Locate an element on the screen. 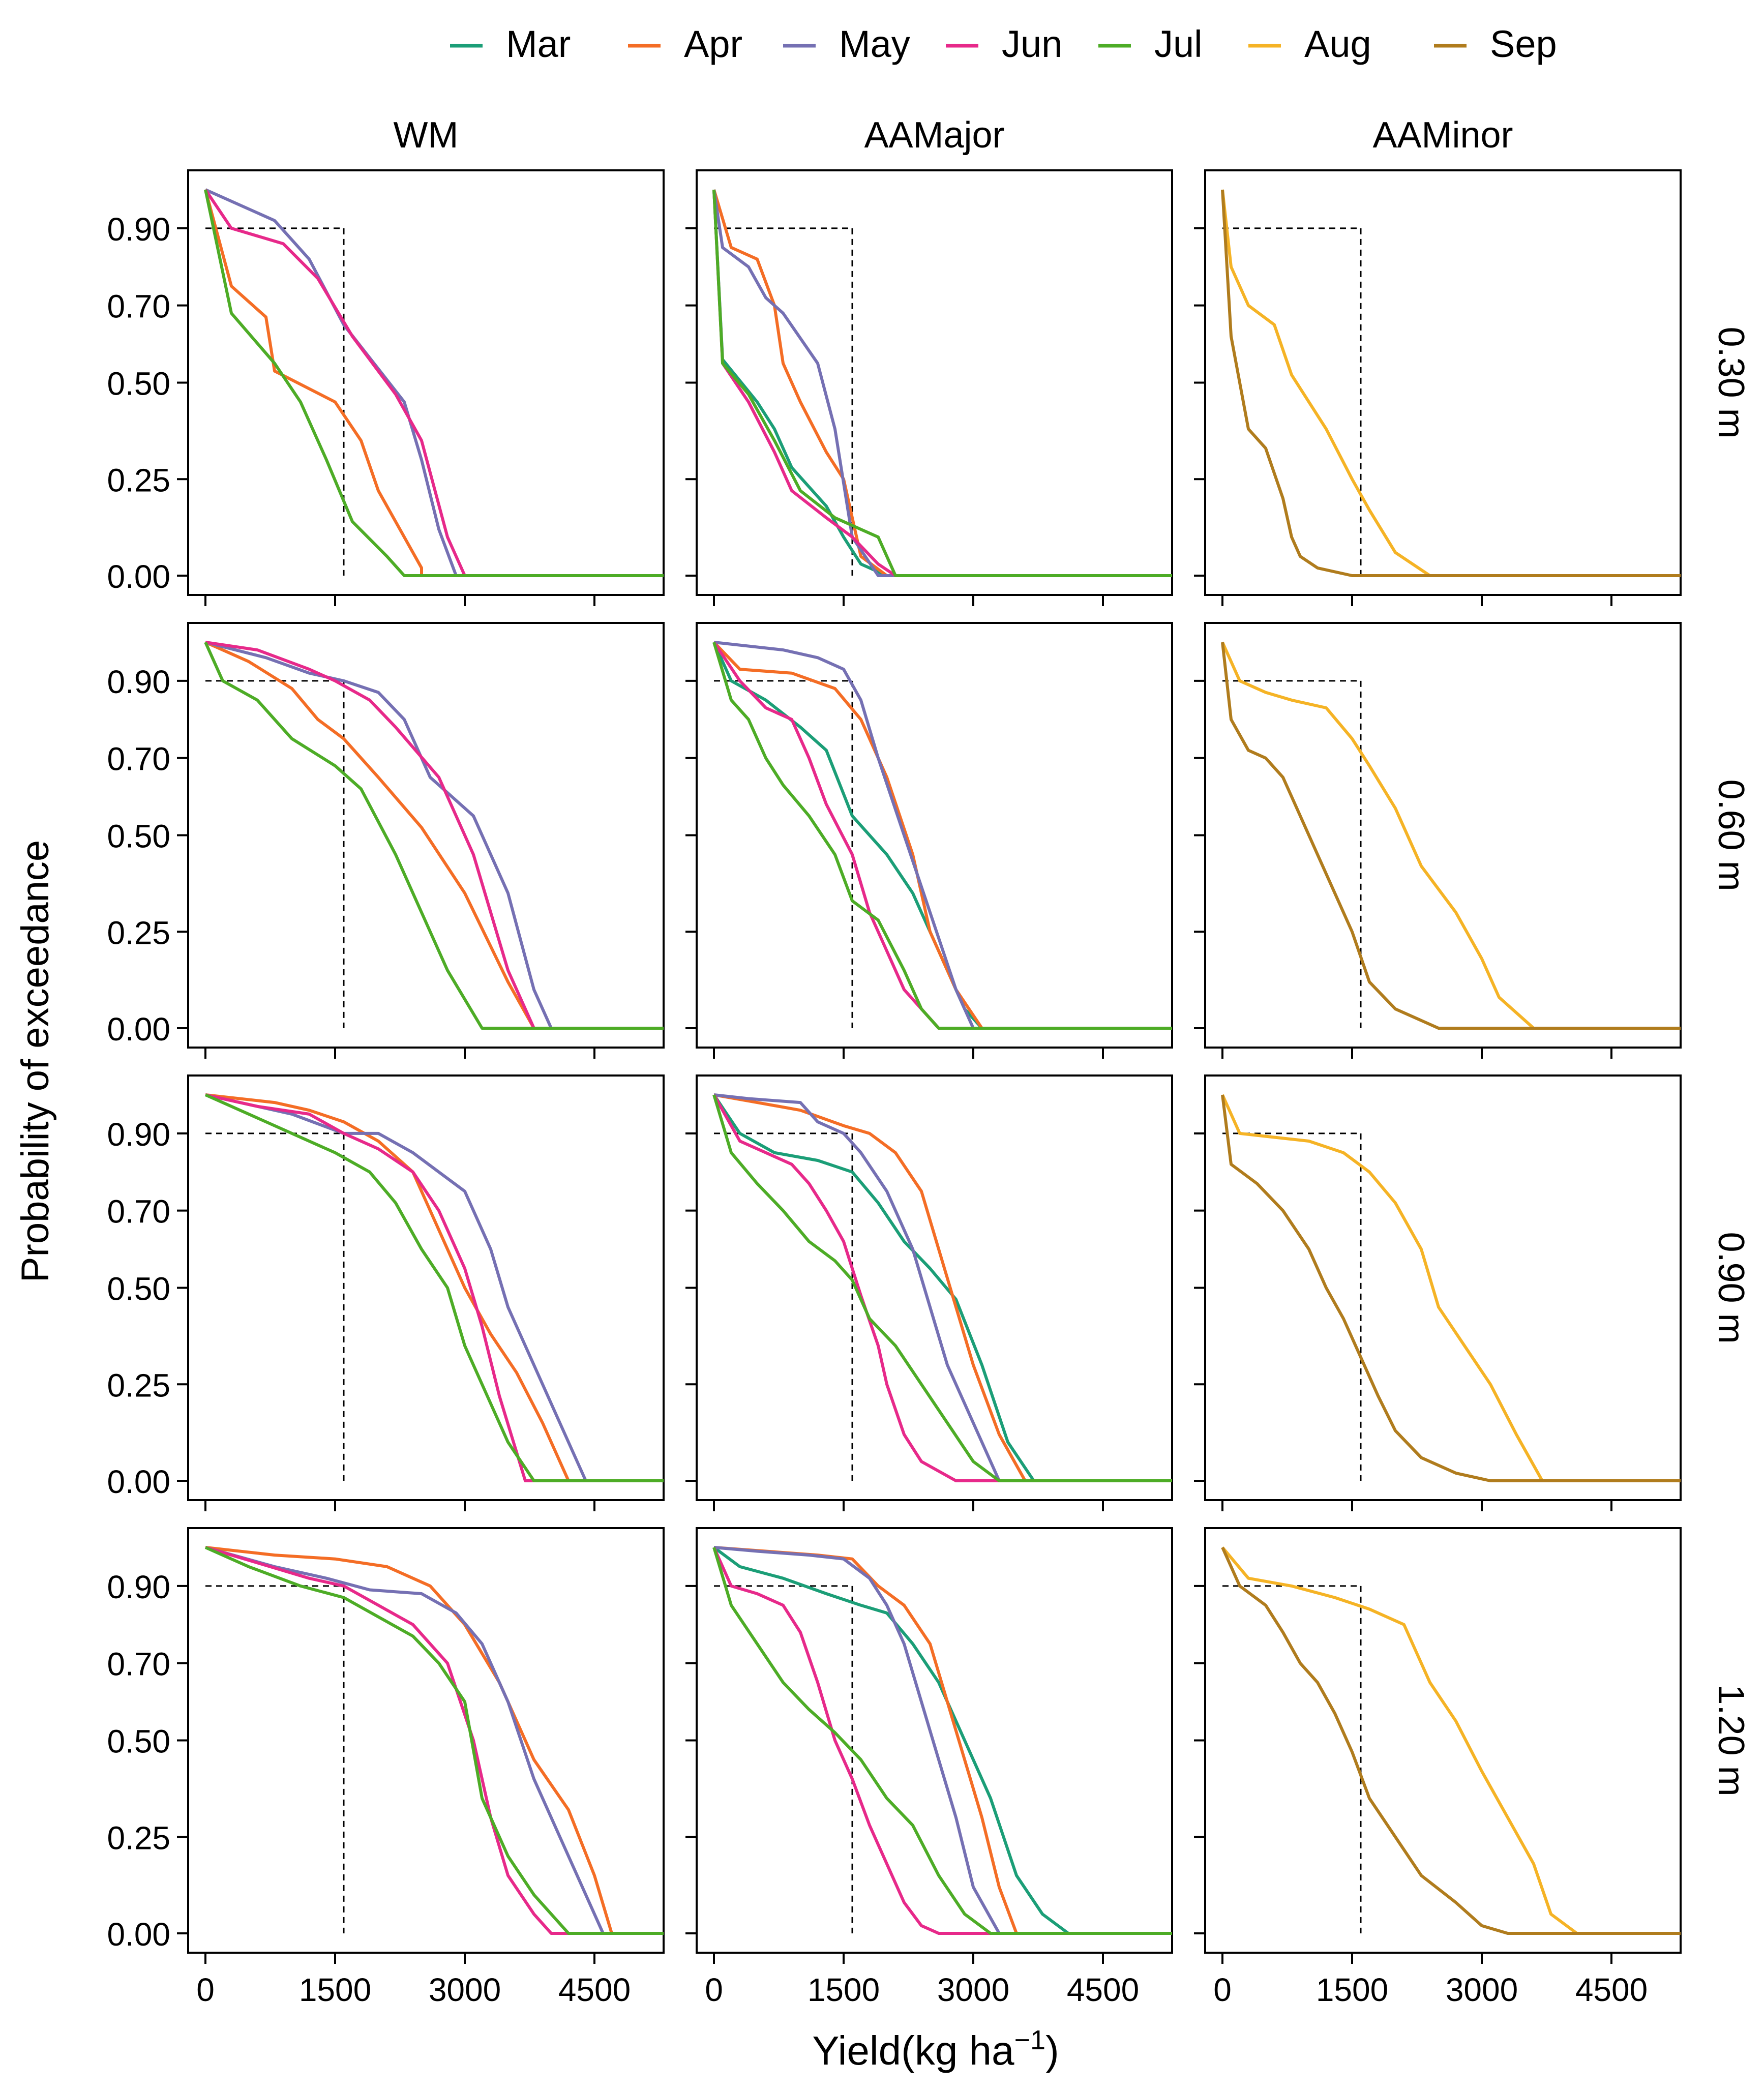 The height and width of the screenshot is (2091, 1764). legend-label-sep: Sep is located at coordinates (1523, 44).